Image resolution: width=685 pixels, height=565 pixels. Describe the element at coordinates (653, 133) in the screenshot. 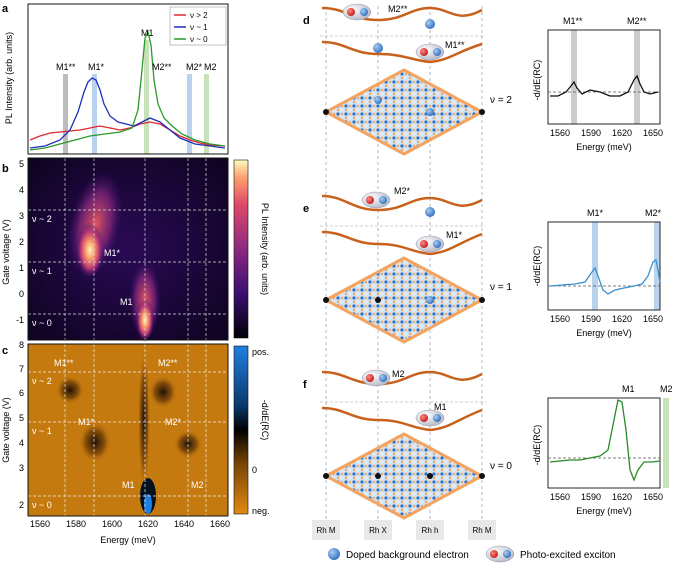

I see `svg-text: 1650` at that location.